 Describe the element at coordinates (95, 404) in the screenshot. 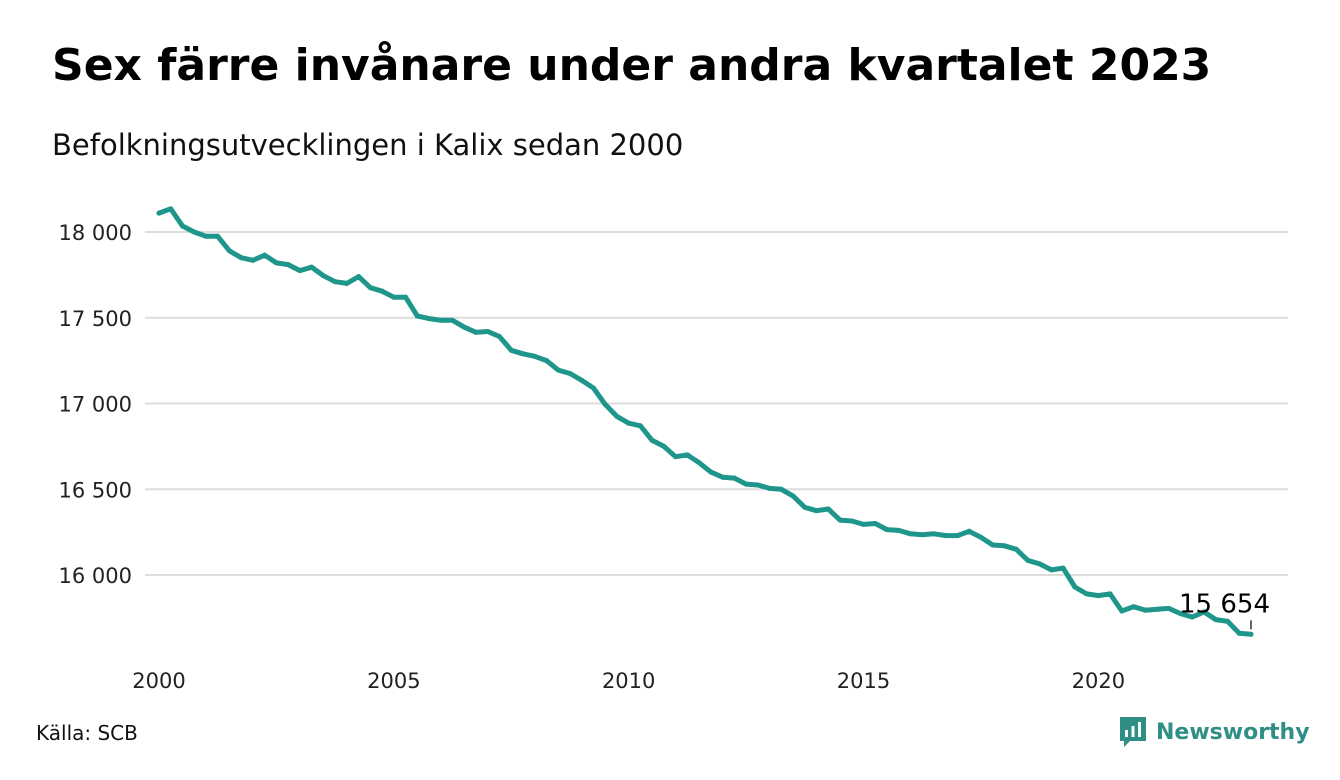

I see `y-axis-ticks: 16 000 16 500 17 000 17 500 18 000` at that location.